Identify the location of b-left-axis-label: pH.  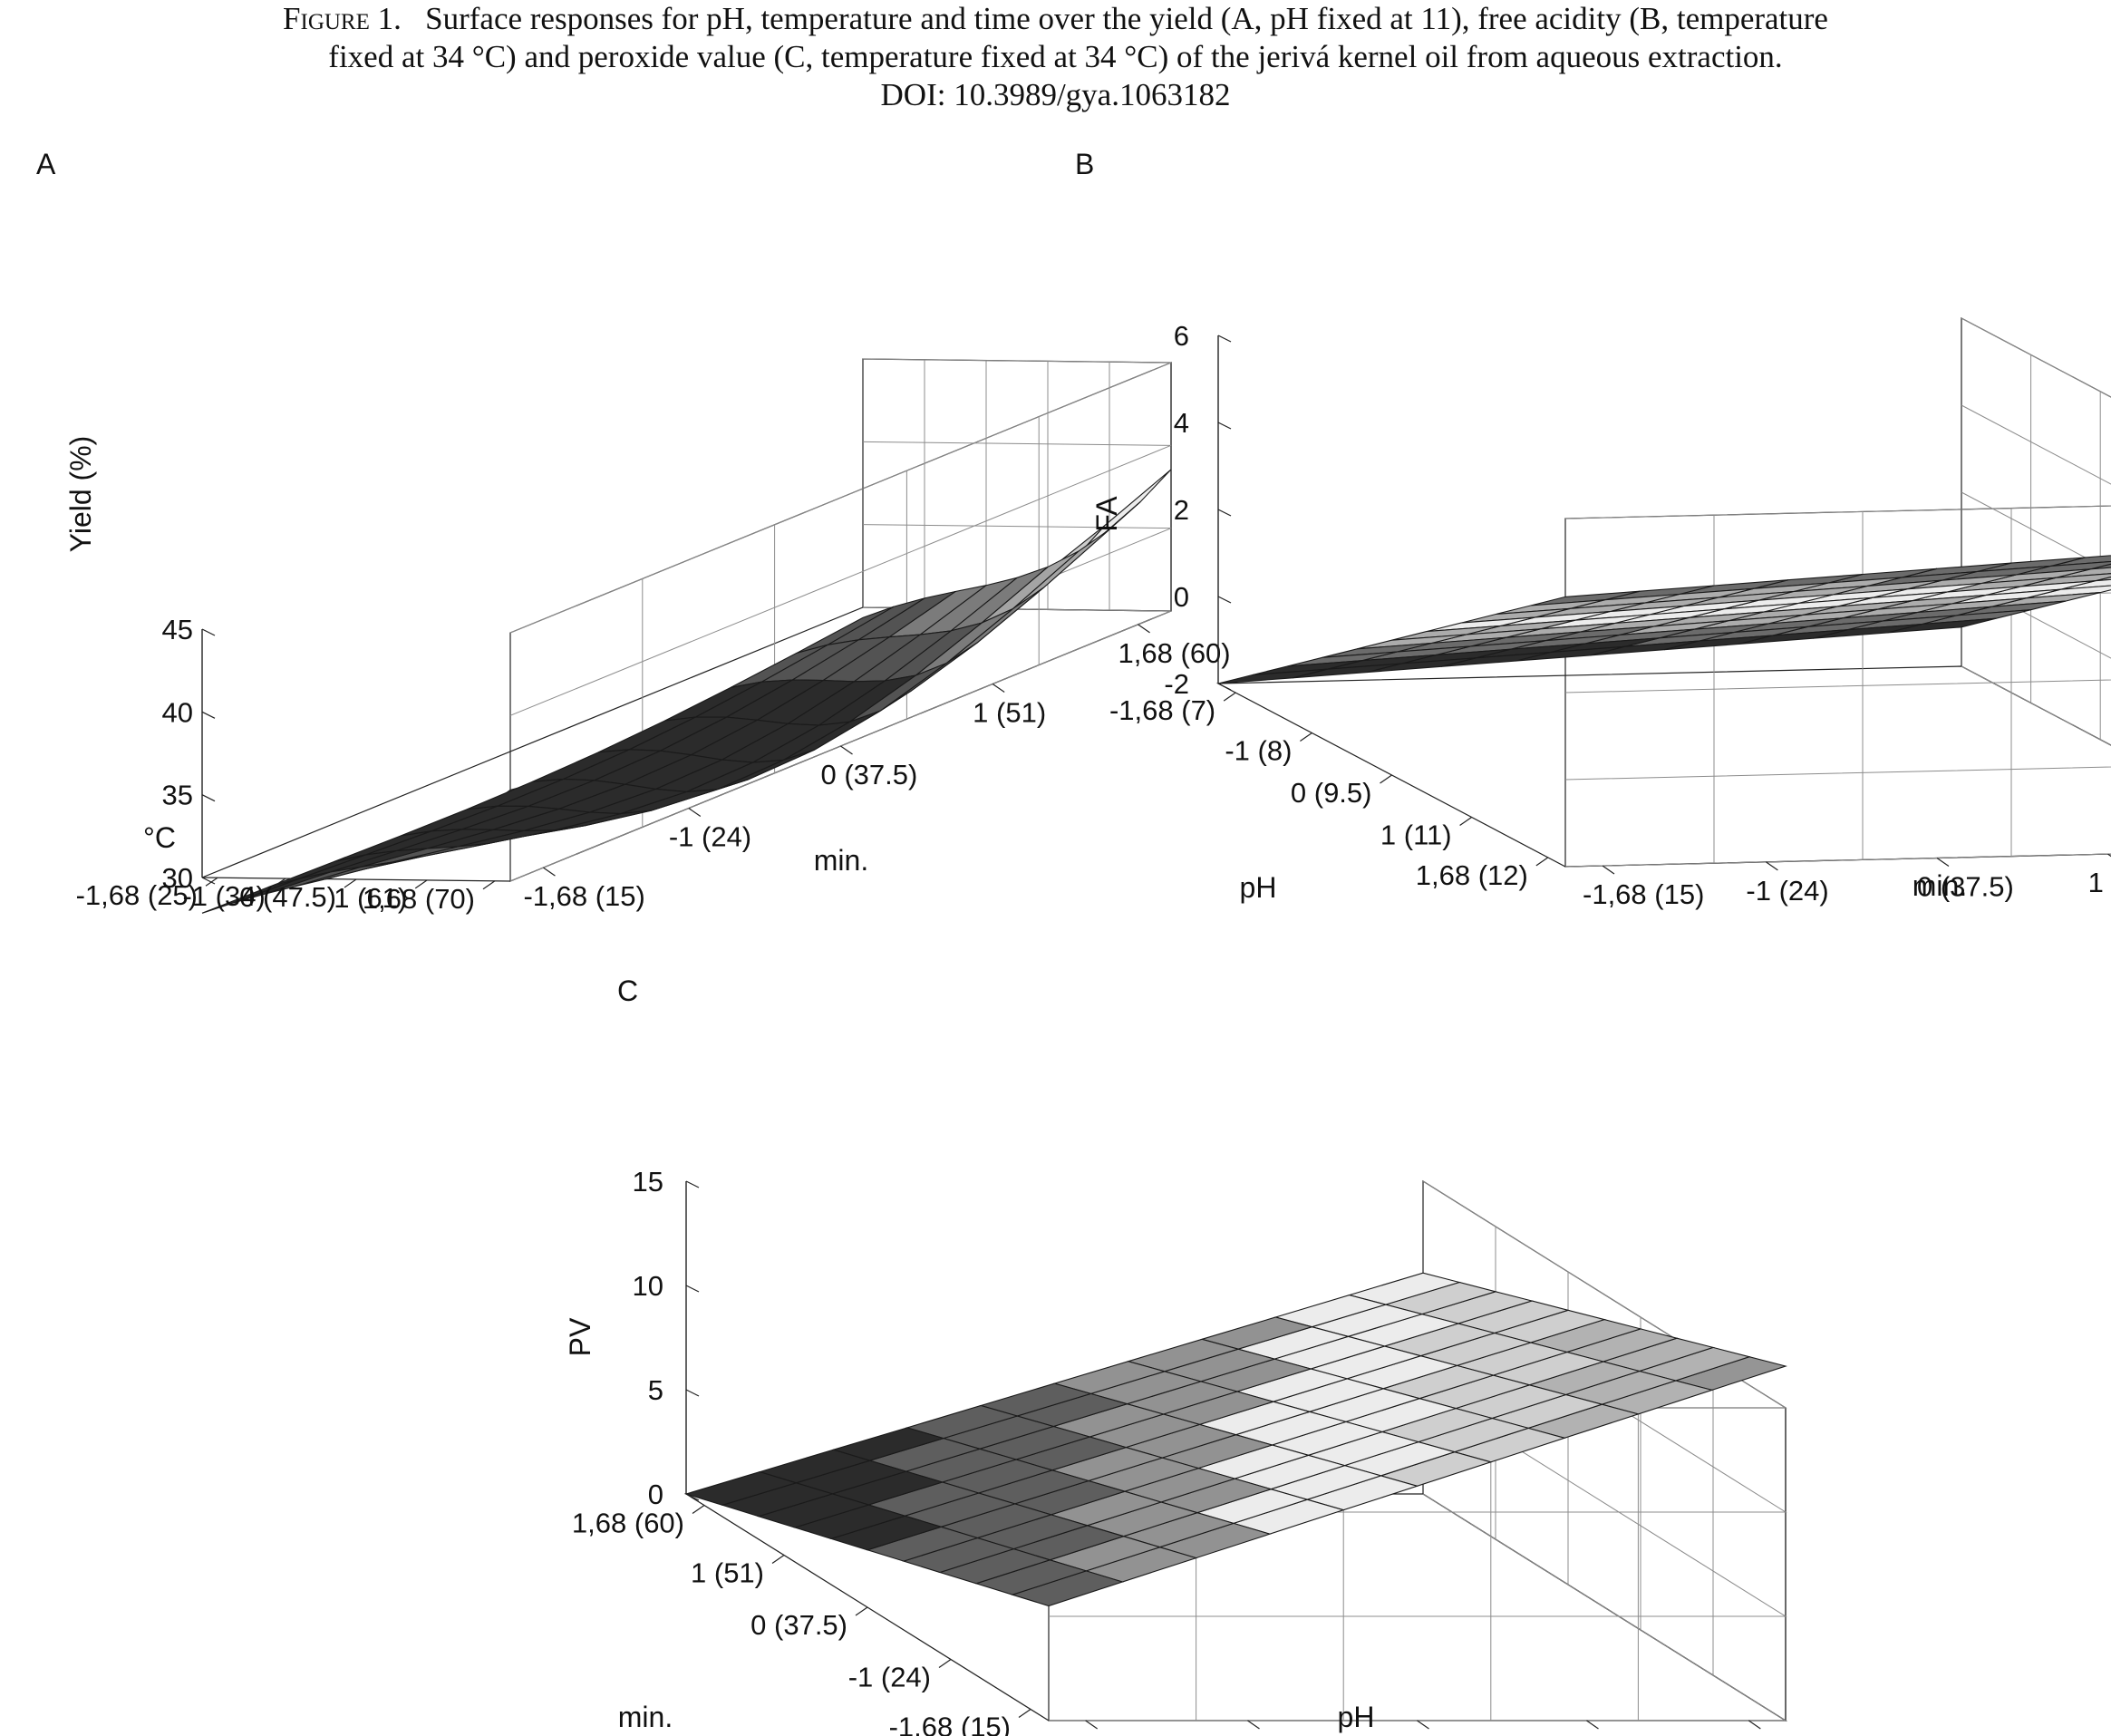
(1259, 887).